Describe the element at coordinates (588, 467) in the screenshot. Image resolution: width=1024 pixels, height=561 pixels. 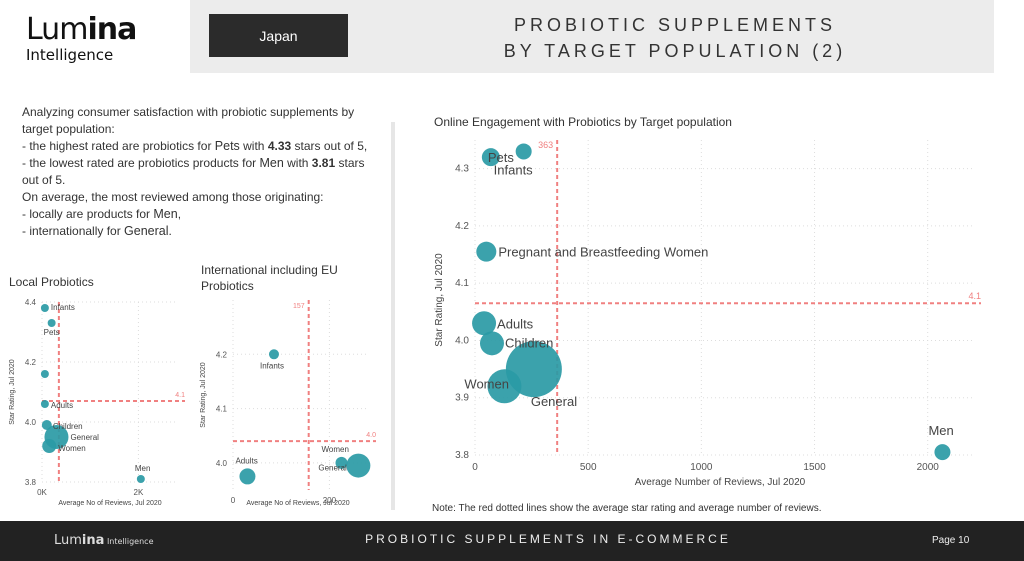
I see `x-tick-label: 500` at that location.